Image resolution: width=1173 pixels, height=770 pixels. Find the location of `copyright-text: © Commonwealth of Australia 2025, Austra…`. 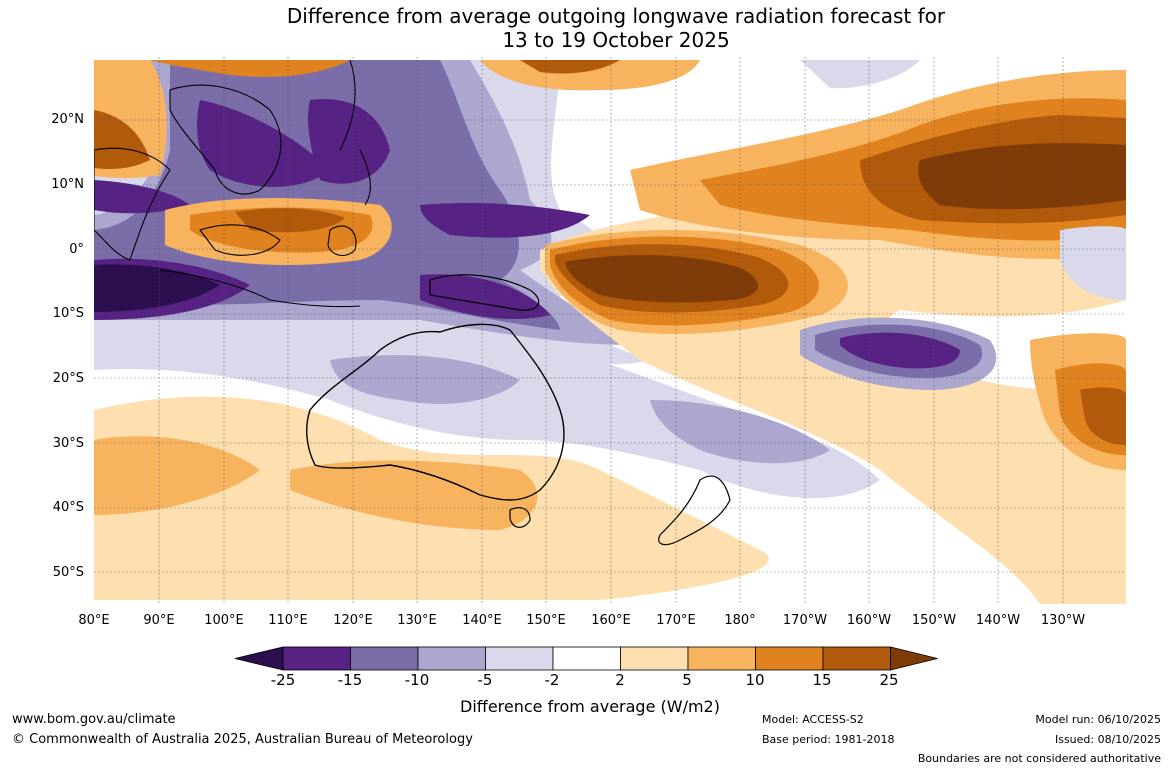

copyright-text: © Commonwealth of Australia 2025, Austra… is located at coordinates (242, 739).